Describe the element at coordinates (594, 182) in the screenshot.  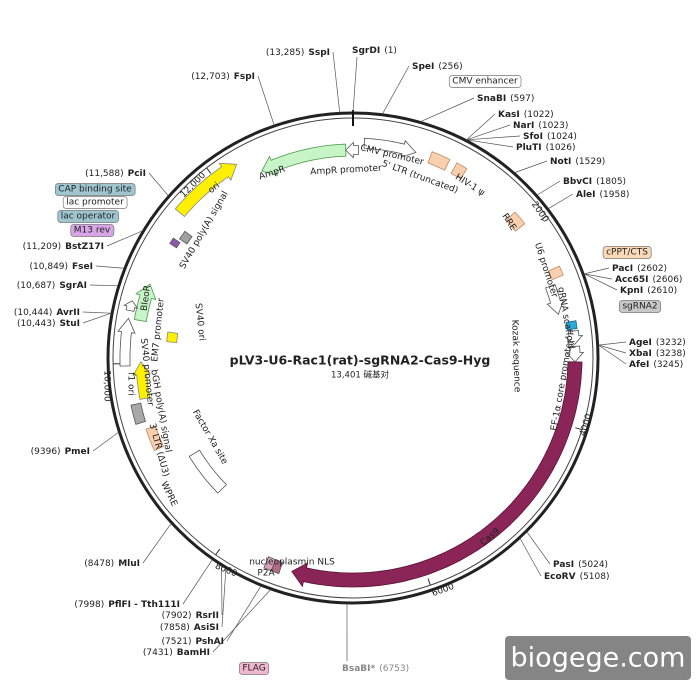
I see `site-label: BbvCI (1805)` at that location.